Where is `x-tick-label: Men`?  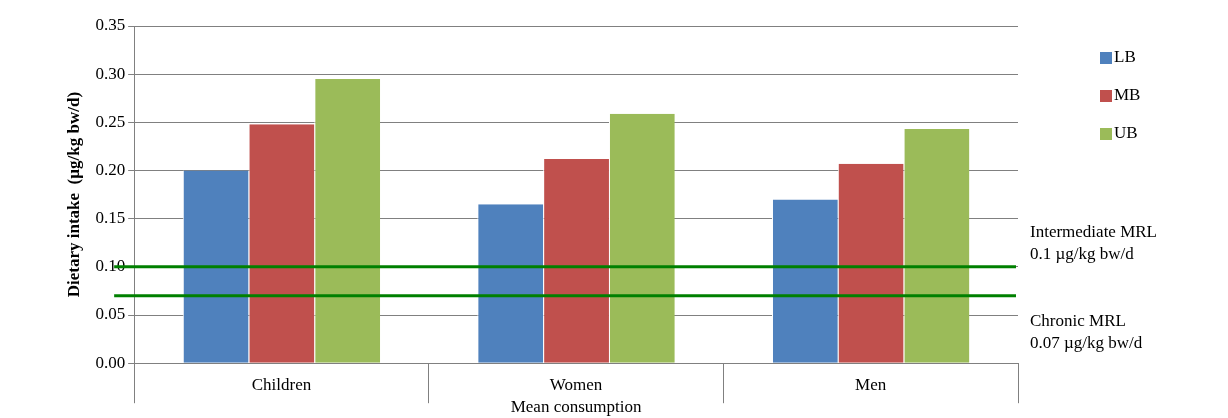
x-tick-label: Men is located at coordinates (871, 384).